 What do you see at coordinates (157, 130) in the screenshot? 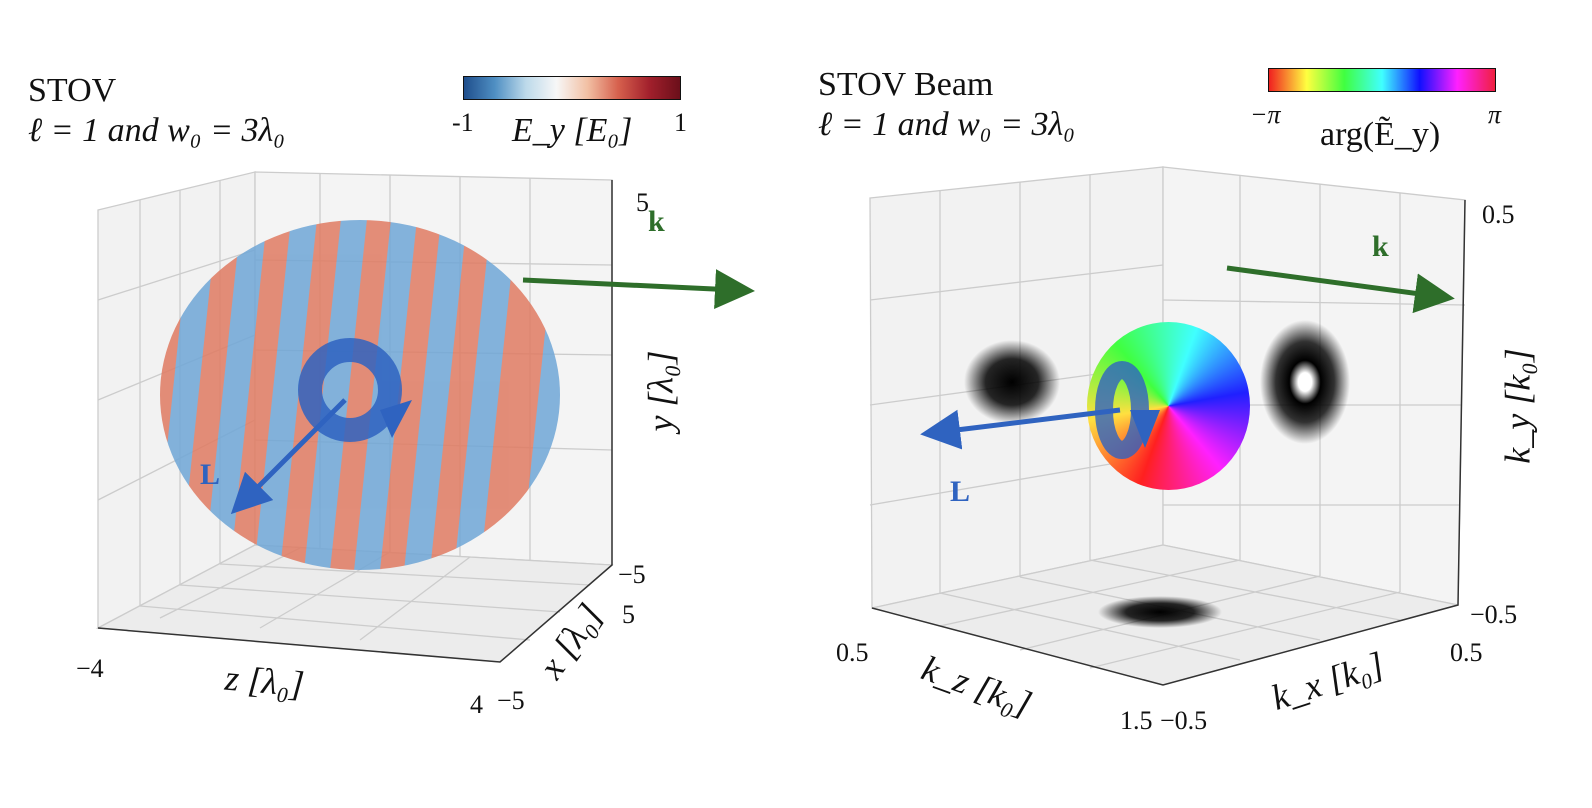
I see `left-subtitle: ℓ = 1 and w₀ = 3λ₀` at bounding box center [157, 130].